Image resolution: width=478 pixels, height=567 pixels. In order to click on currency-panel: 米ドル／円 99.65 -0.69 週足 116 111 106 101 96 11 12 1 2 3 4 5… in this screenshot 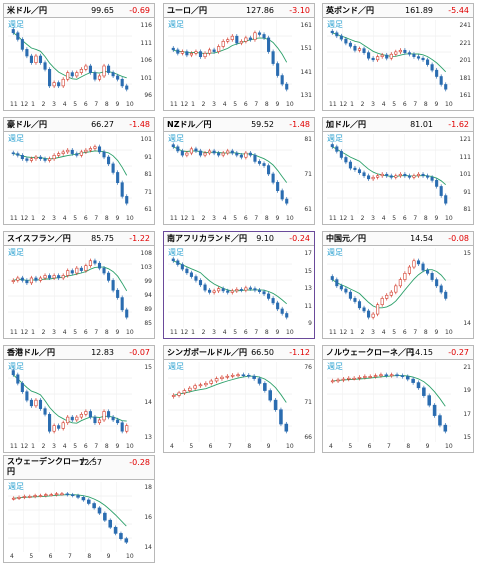, I will do `click(79, 57)`.